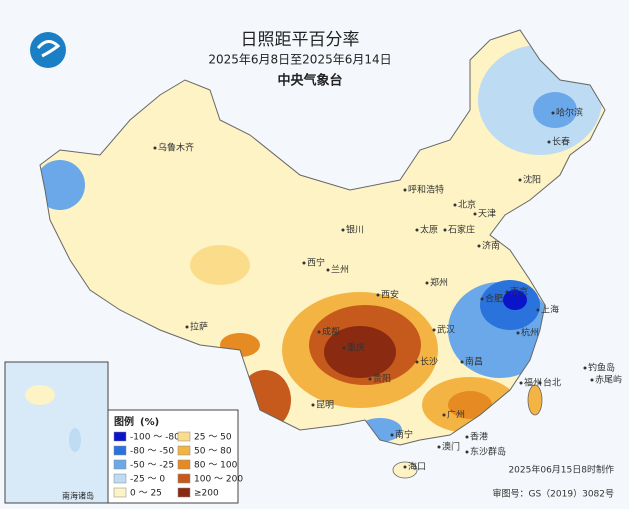  I want to click on city-label: 海口, so click(417, 467).